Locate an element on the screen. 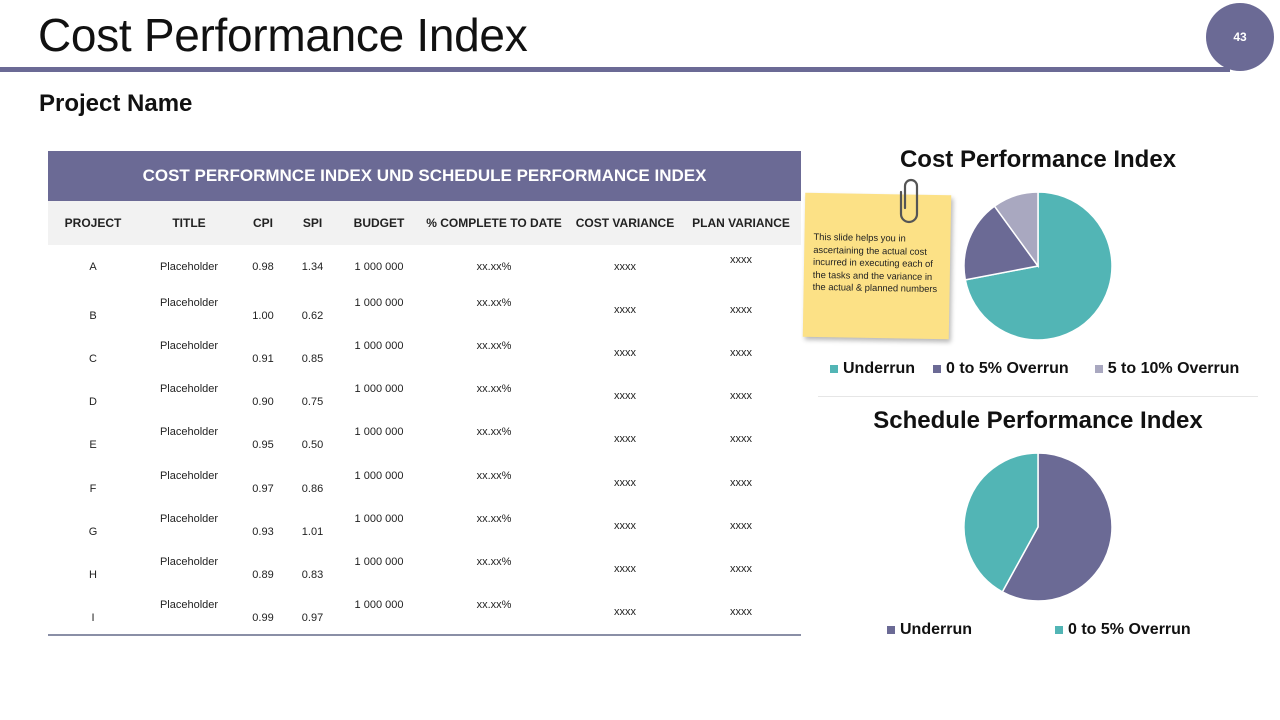 The height and width of the screenshot is (720, 1280). chart-divider is located at coordinates (1038, 396).